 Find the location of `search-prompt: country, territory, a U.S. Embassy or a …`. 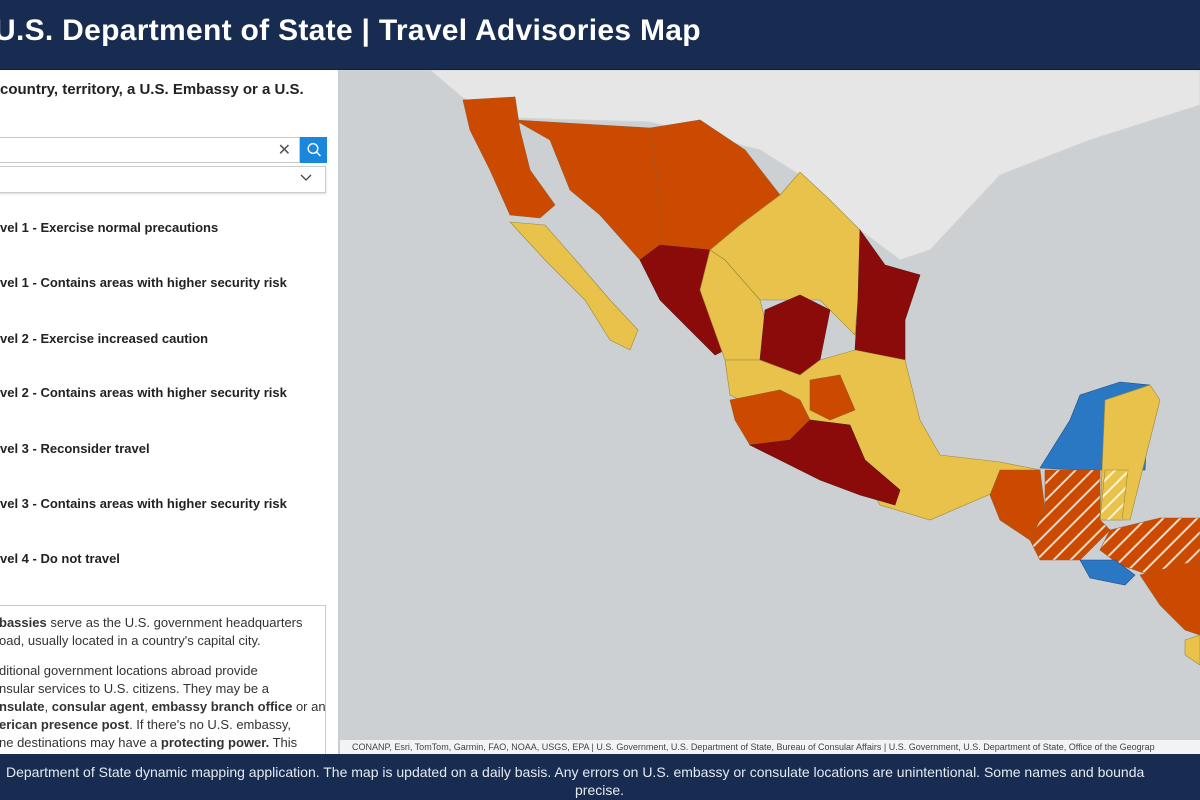

search-prompt: country, territory, a U.S. Embassy or a … is located at coordinates (152, 89).